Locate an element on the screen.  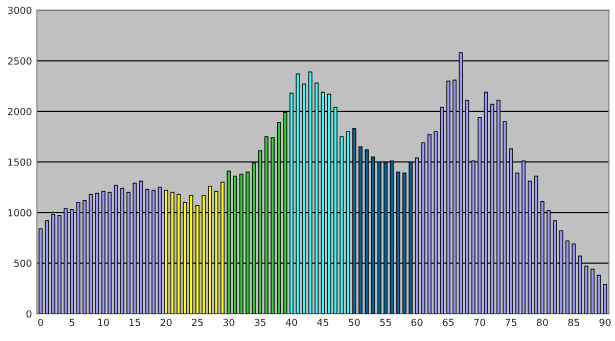
x-tick-label: 80 is located at coordinates (542, 322).